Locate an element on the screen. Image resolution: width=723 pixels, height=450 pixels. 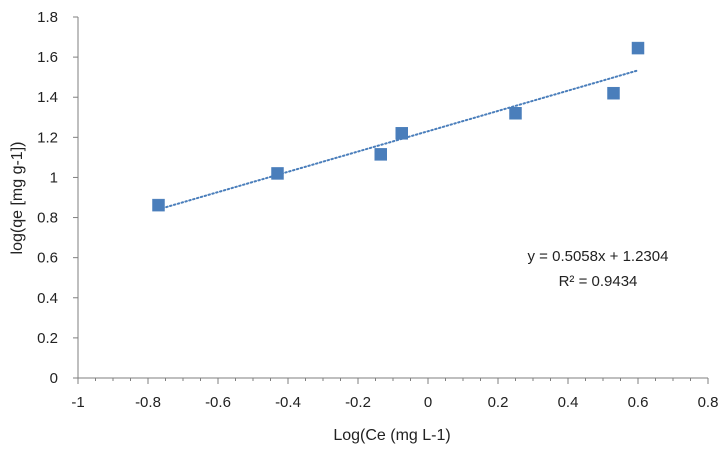
y-tick-label: 0.8 is located at coordinates (47, 218).